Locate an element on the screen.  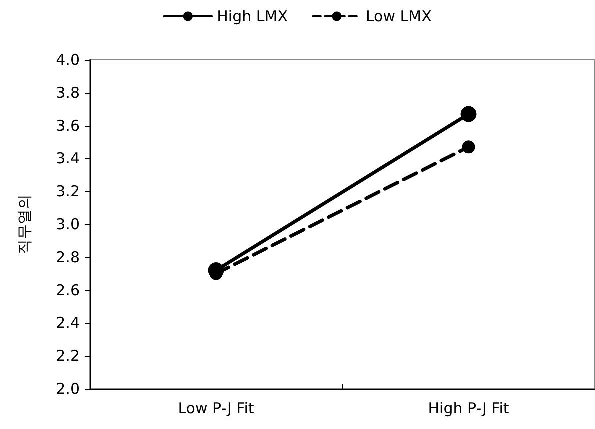
y-tick-label: 3.6 is located at coordinates (68, 125).